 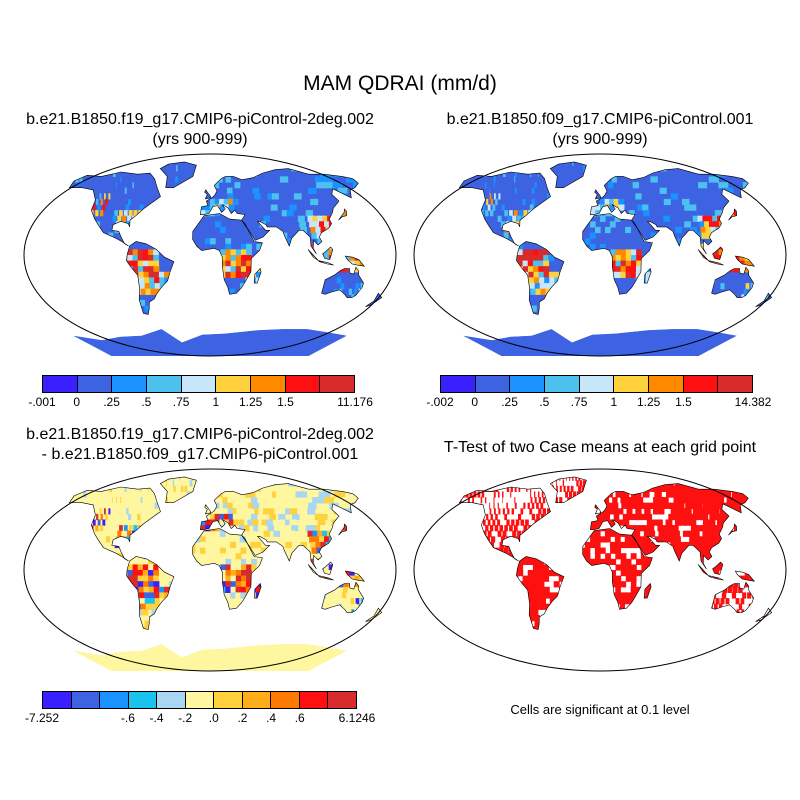 I want to click on colorbar-top-right, so click(x=596, y=384).